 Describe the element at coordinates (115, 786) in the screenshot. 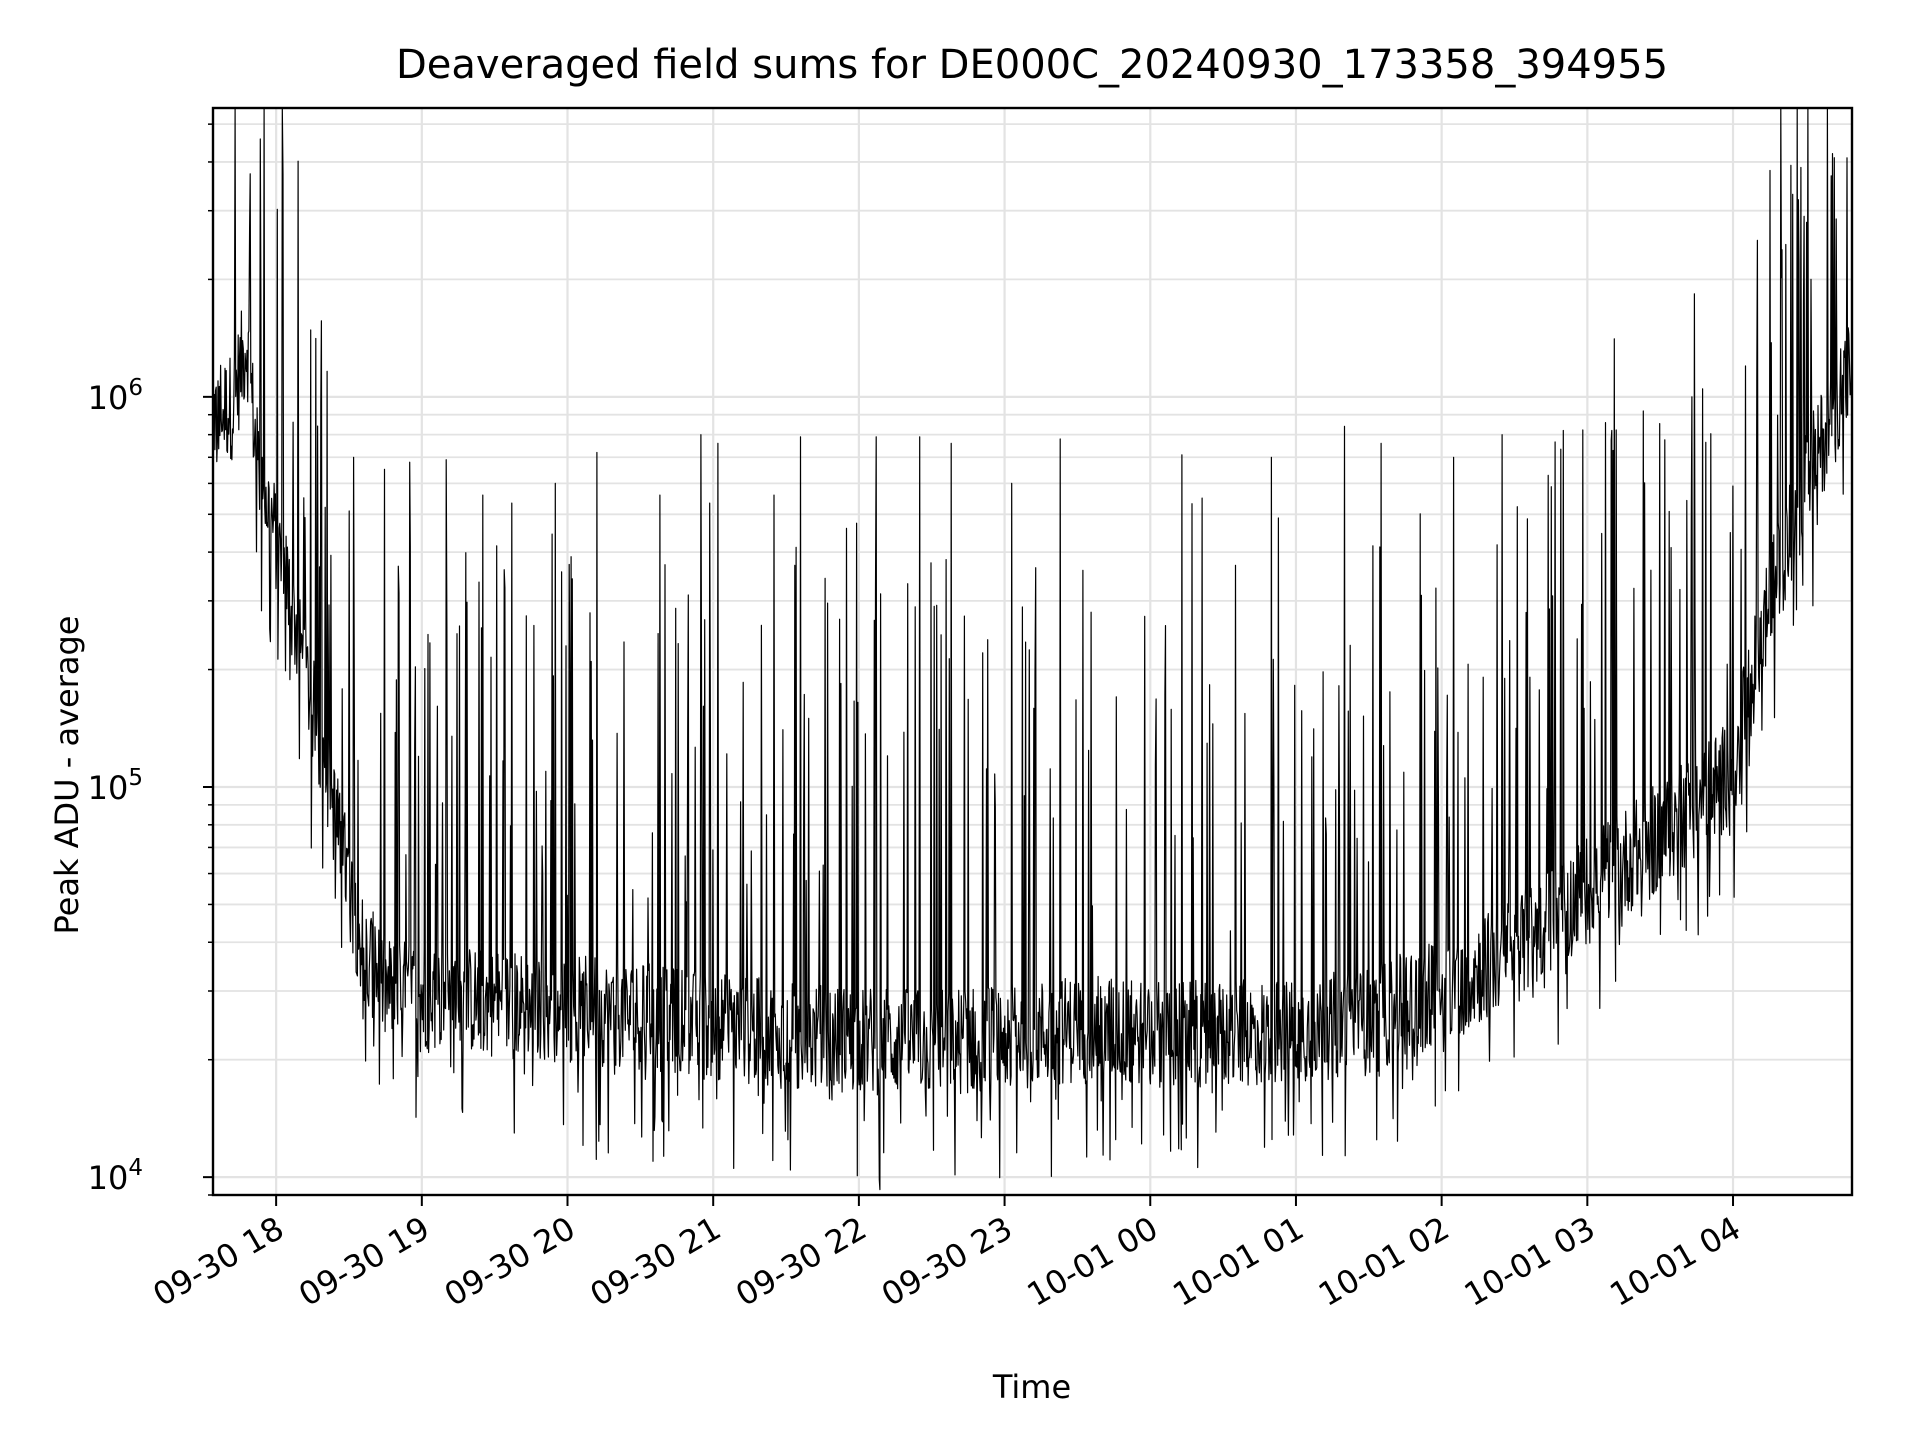

I see `y-tick-label: 10⁵` at that location.